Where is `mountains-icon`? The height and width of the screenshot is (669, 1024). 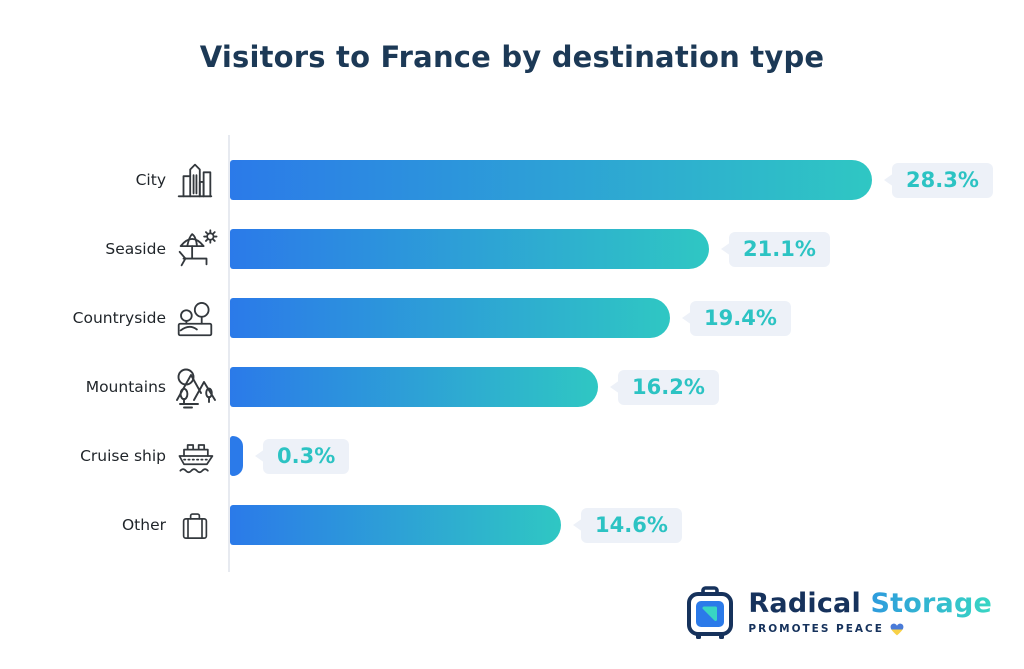
mountains-icon is located at coordinates (195, 387).